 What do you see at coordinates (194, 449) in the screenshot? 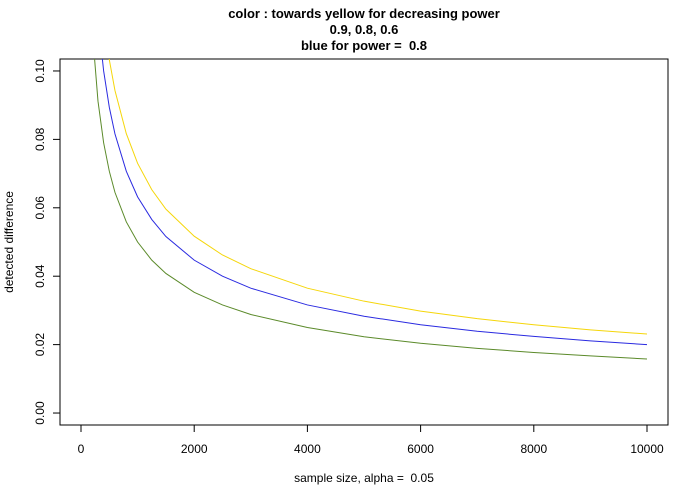
I see `x-tick-label: 2000` at bounding box center [194, 449].